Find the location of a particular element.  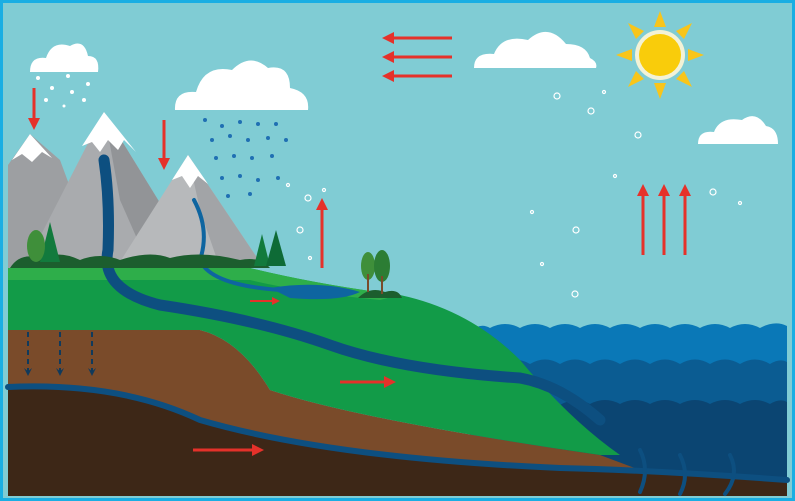

vegetation is located at coordinates (206, 260).